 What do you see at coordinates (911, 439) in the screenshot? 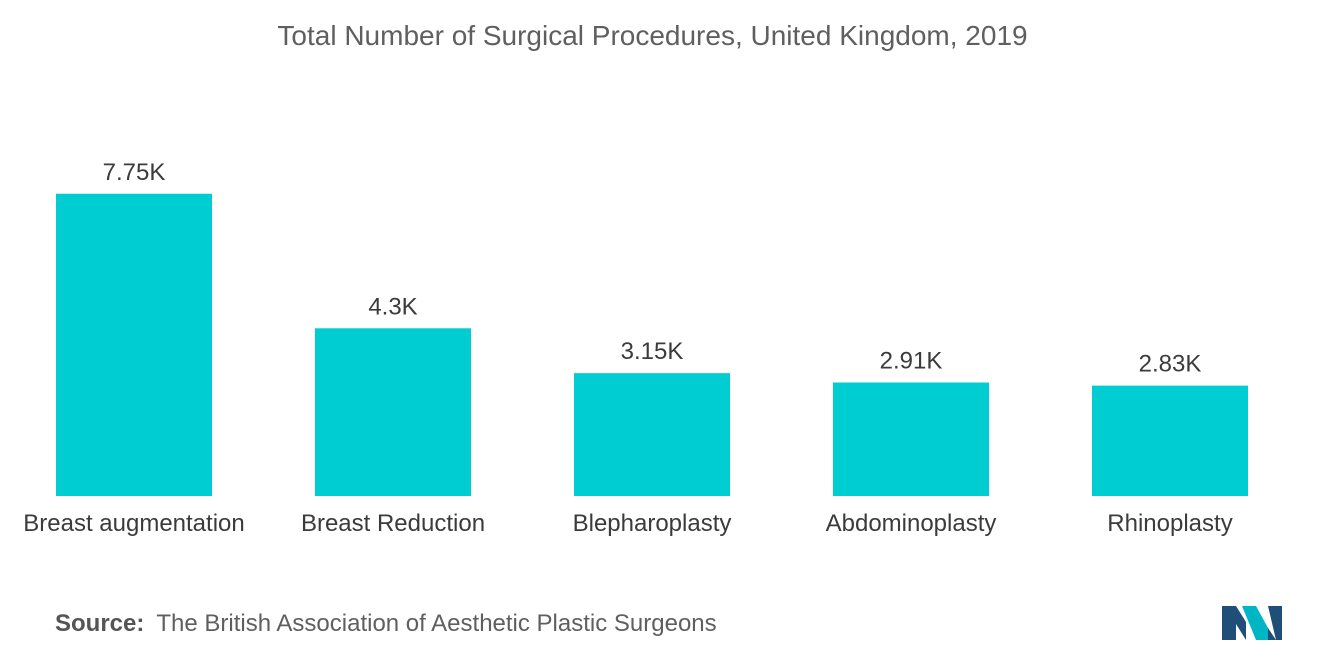
I see `bar-abdominoplasty` at bounding box center [911, 439].